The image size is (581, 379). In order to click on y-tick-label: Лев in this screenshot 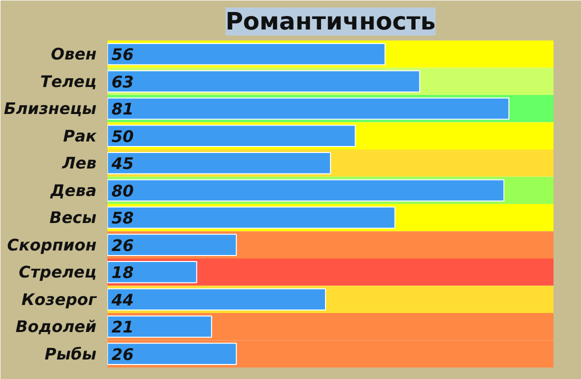, I will do `click(78, 163)`.